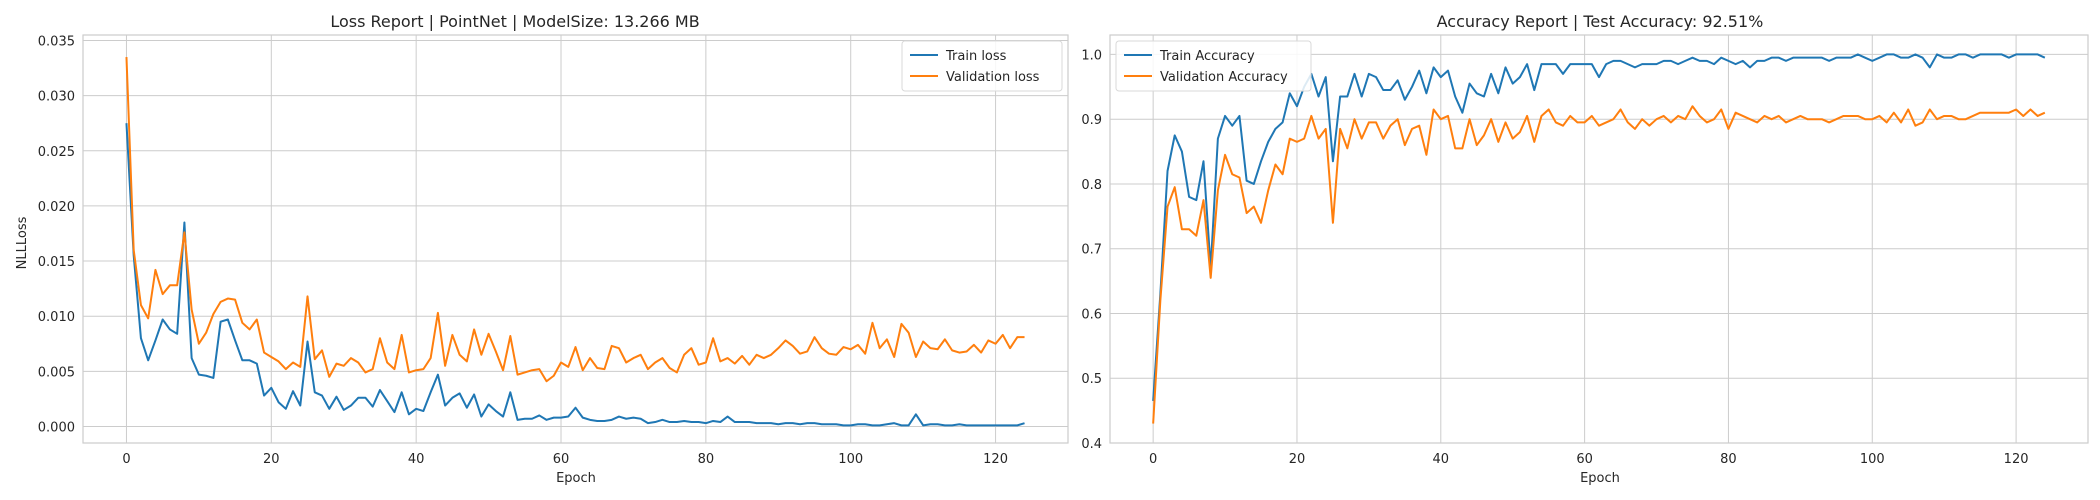  I want to click on accuracy-legend-box, so click(1213, 66).